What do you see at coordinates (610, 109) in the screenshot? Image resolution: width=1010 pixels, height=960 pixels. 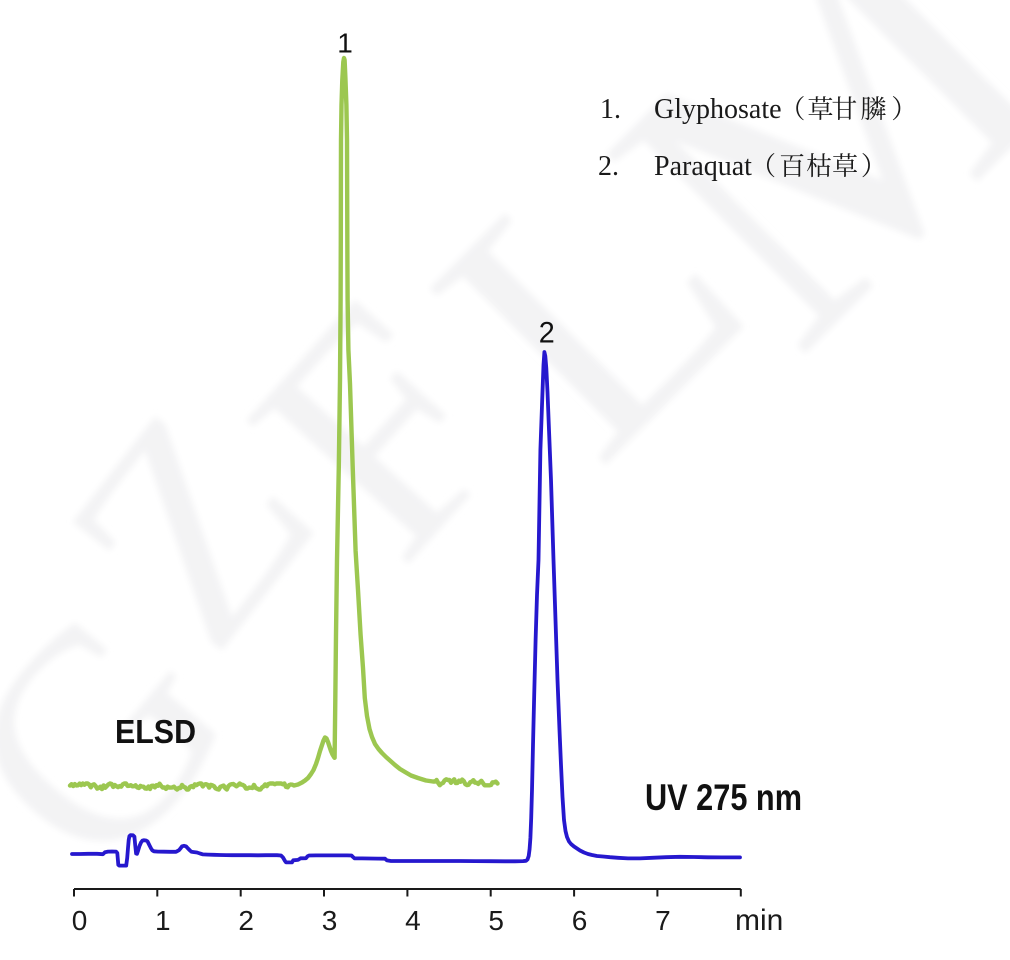 I see `svg-text: 1.` at bounding box center [610, 109].